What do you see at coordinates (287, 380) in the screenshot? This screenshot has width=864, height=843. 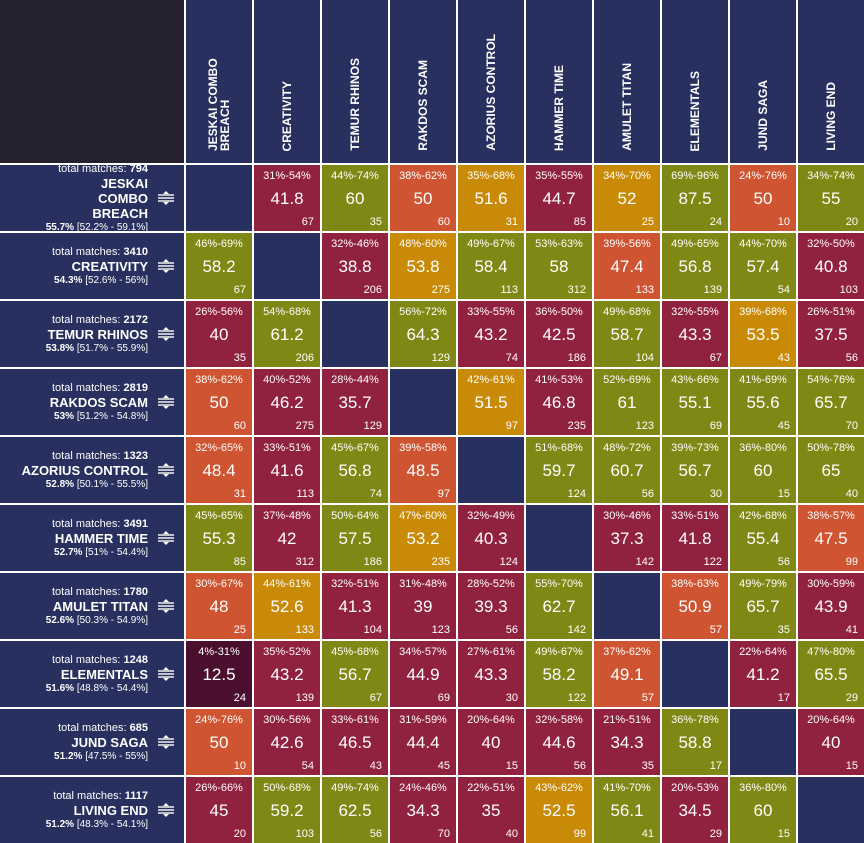 I see `matchup-range: 40%-52%` at bounding box center [287, 380].